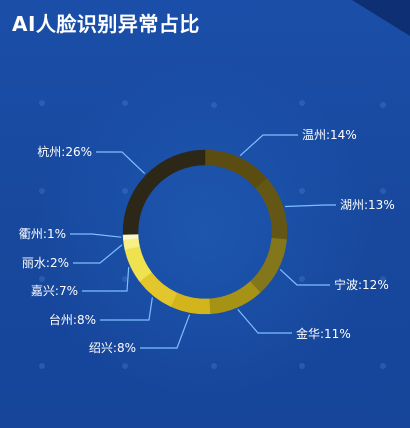 The width and height of the screenshot is (410, 428). Describe the element at coordinates (165, 331) in the screenshot. I see `leader-line-绍兴` at that location.